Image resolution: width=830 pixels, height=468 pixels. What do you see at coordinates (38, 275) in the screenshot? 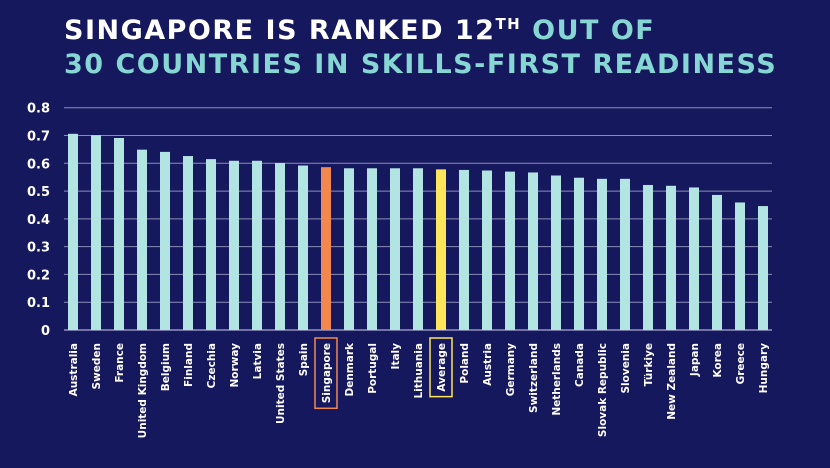
I see `y-tick-label: 0.2` at bounding box center [38, 275].